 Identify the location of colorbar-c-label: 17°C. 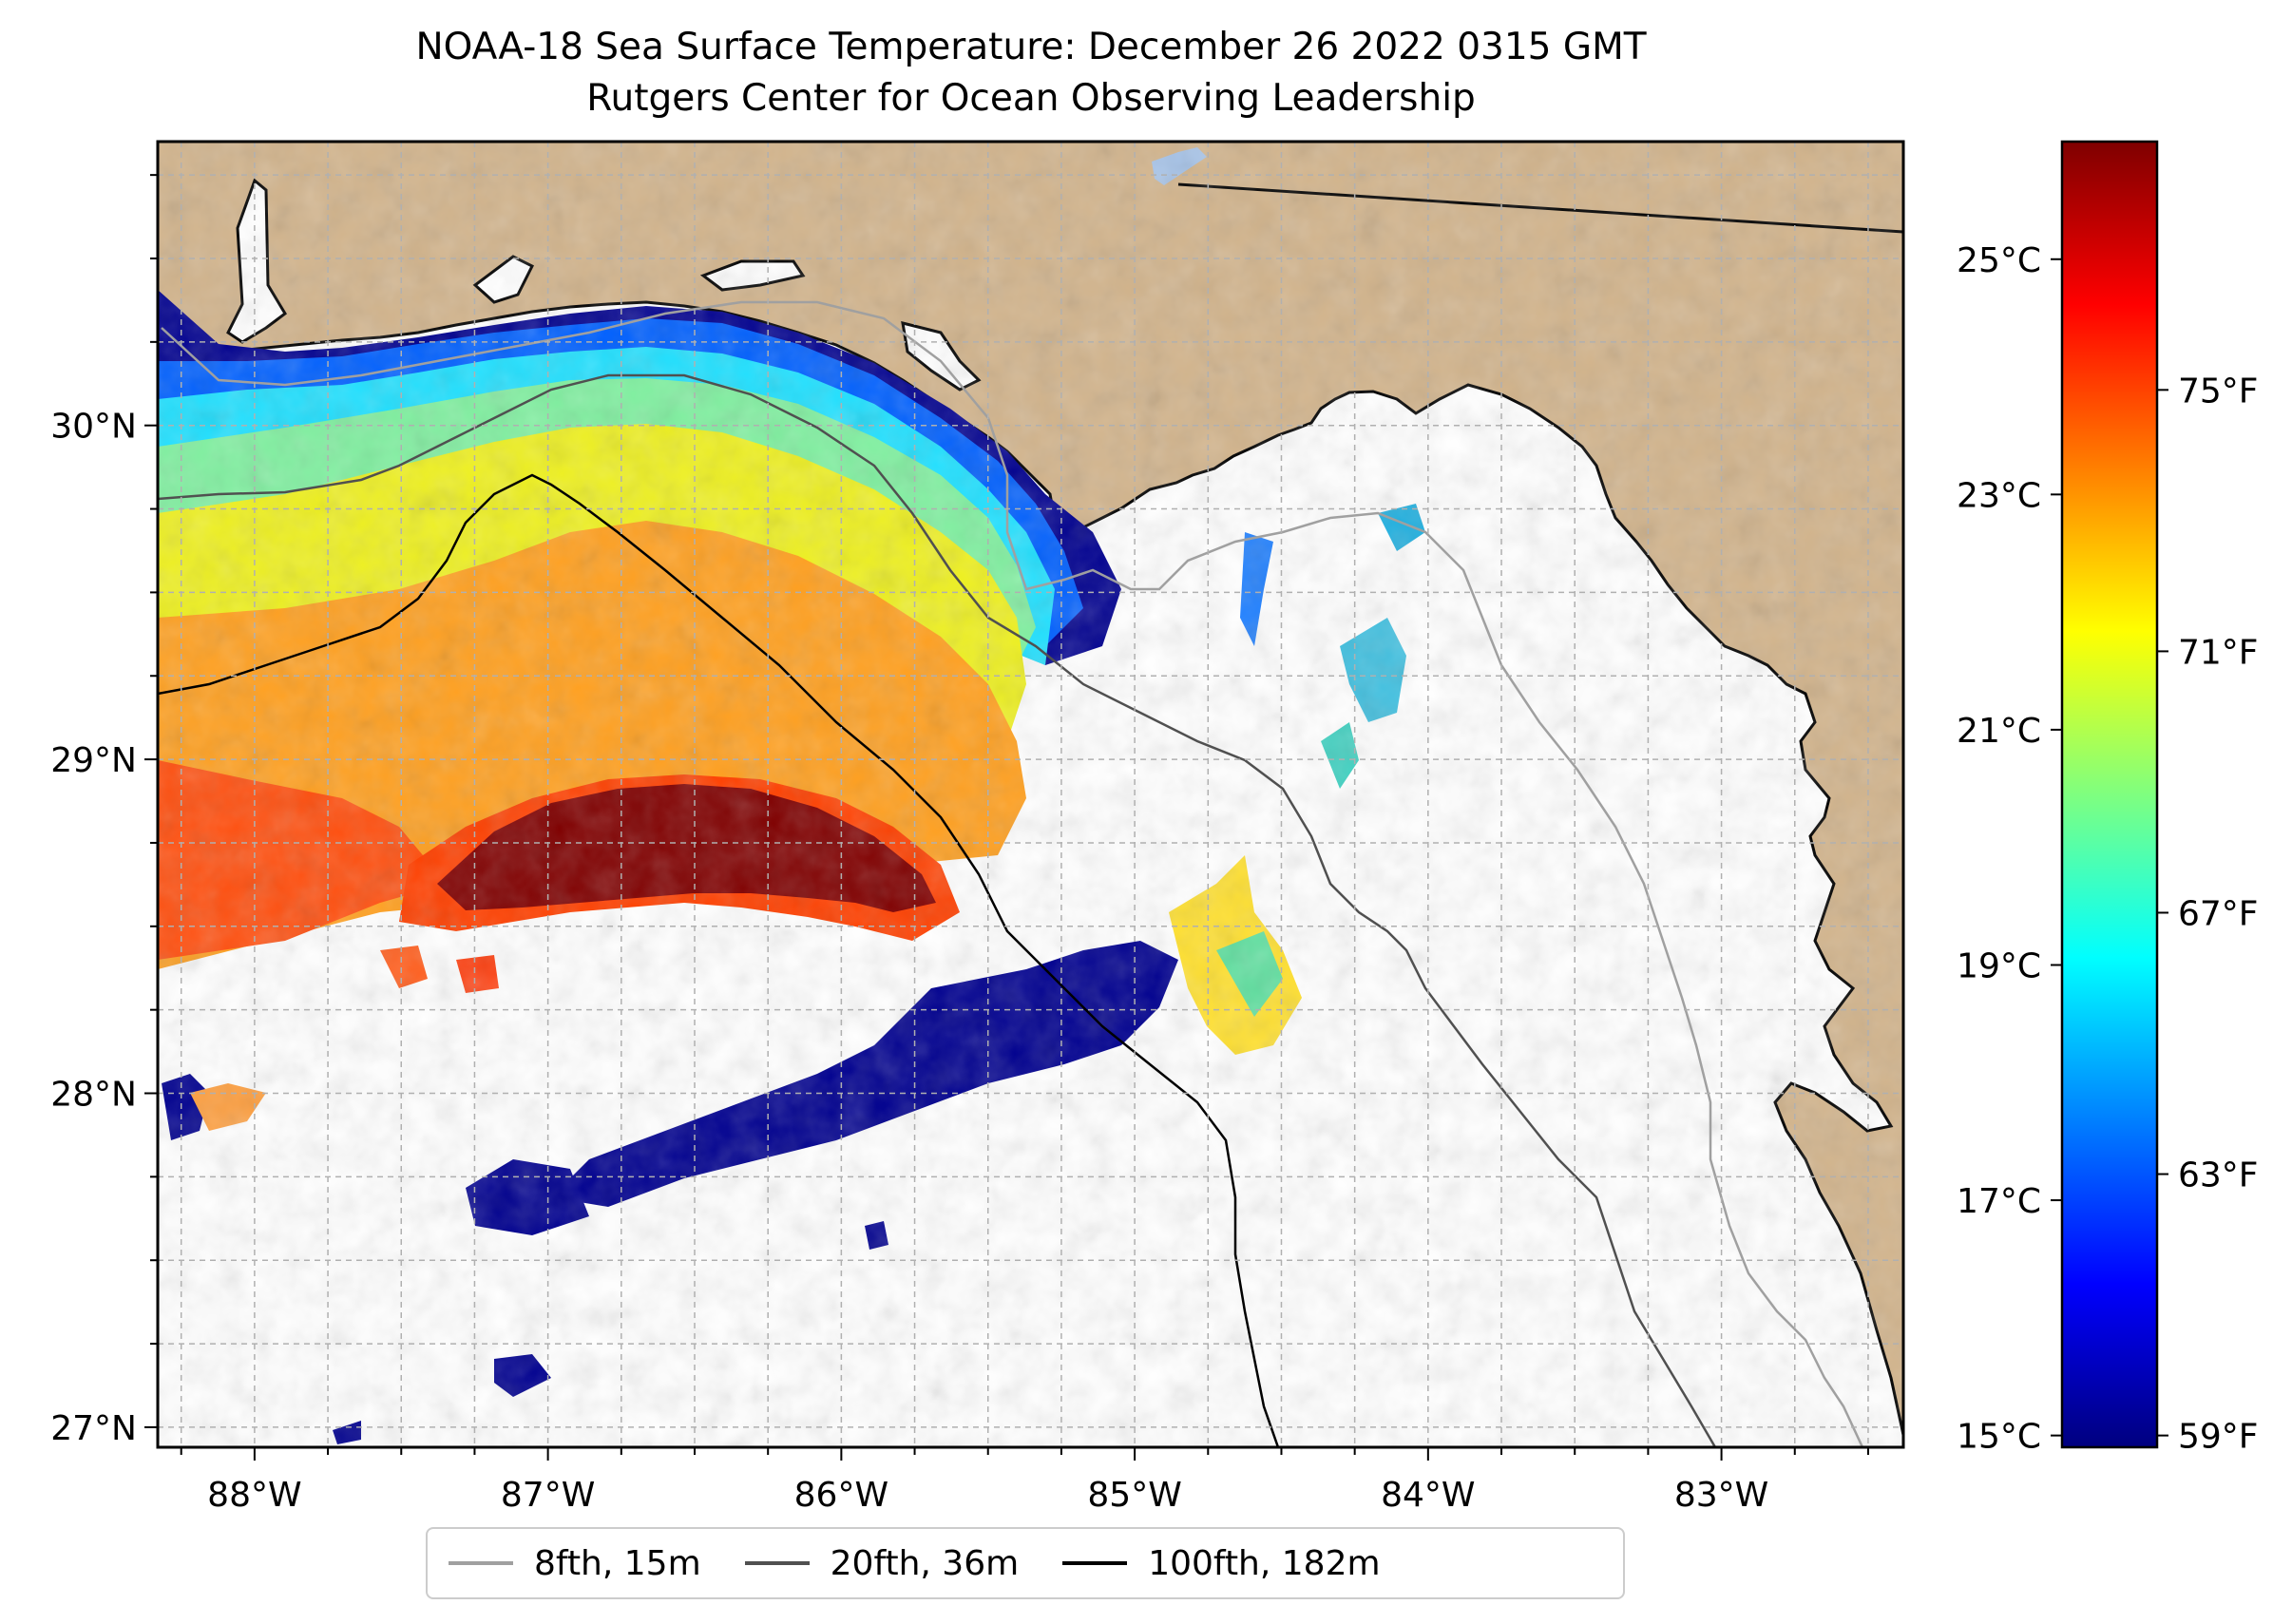
(1999, 1201).